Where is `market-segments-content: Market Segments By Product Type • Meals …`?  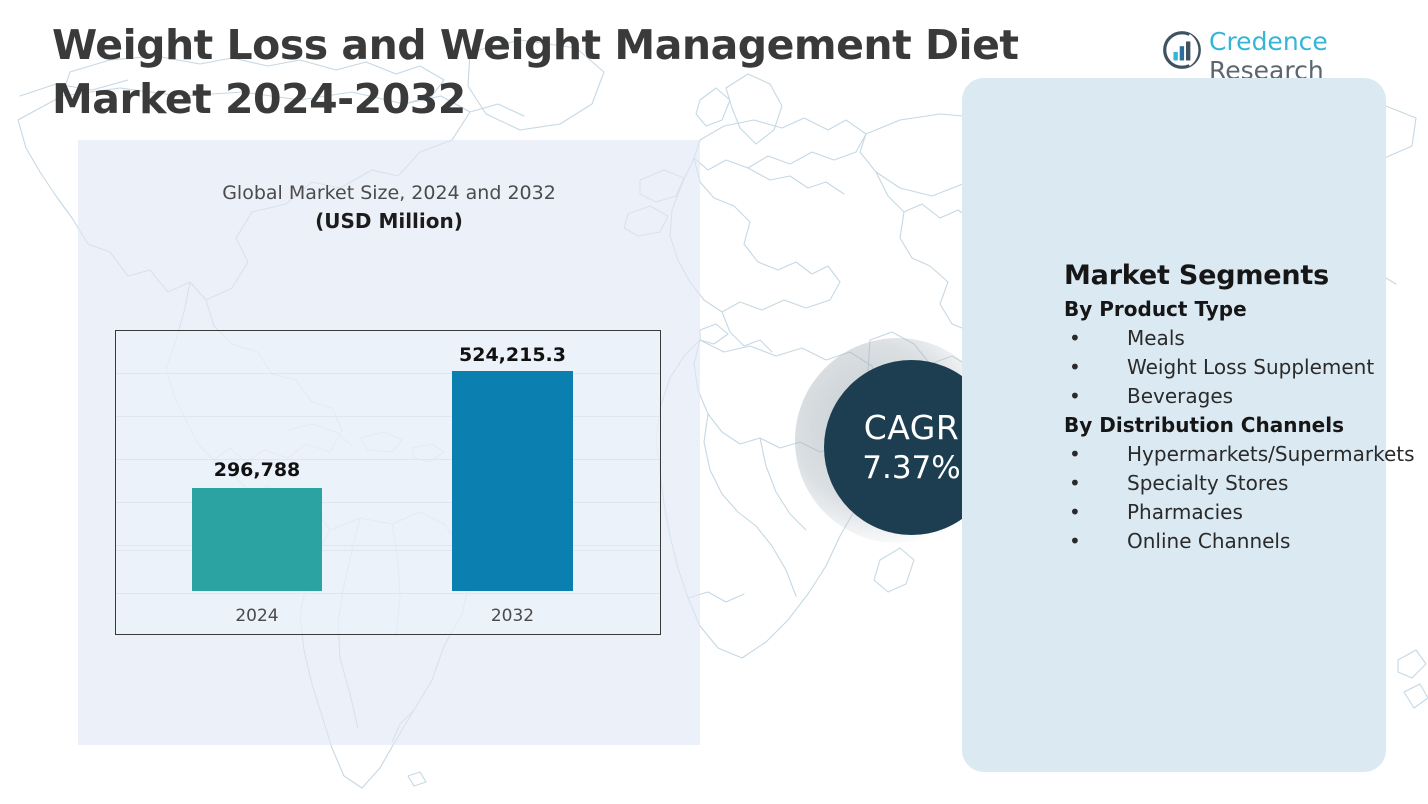 market-segments-content: Market Segments By Product Type • Meals … is located at coordinates (1239, 406).